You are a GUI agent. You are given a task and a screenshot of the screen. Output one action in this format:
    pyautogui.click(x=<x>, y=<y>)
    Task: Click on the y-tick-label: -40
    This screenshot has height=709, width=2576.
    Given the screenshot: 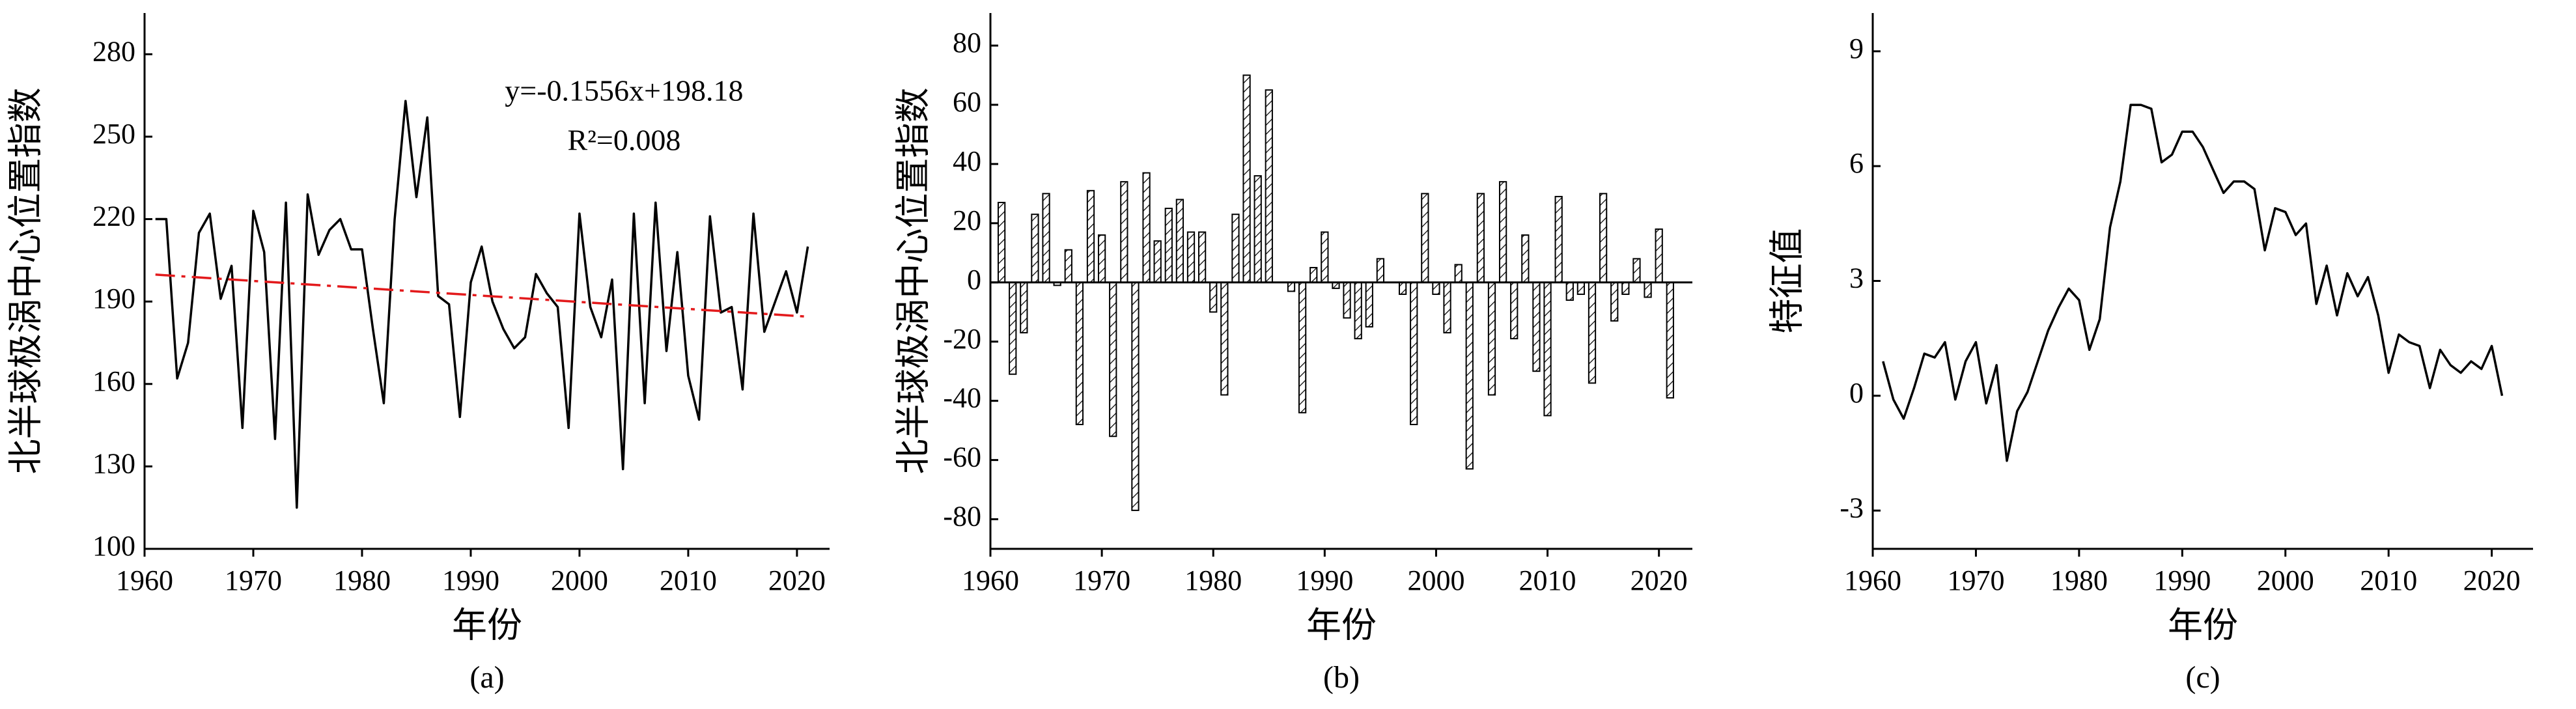 What is the action you would take?
    pyautogui.click(x=962, y=398)
    